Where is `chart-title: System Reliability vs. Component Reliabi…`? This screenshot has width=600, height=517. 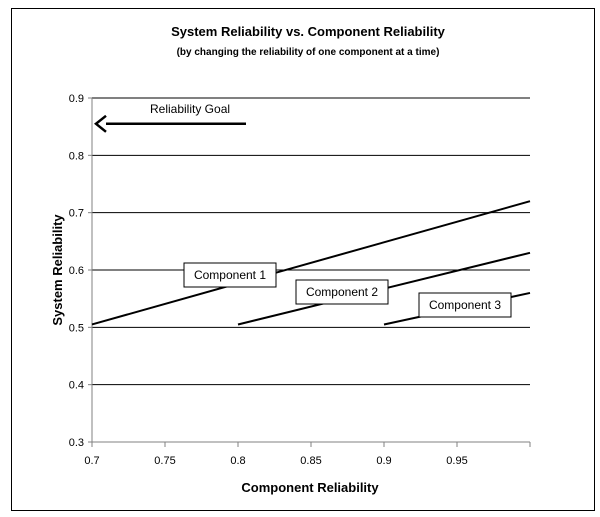 chart-title: System Reliability vs. Component Reliabi… is located at coordinates (308, 31).